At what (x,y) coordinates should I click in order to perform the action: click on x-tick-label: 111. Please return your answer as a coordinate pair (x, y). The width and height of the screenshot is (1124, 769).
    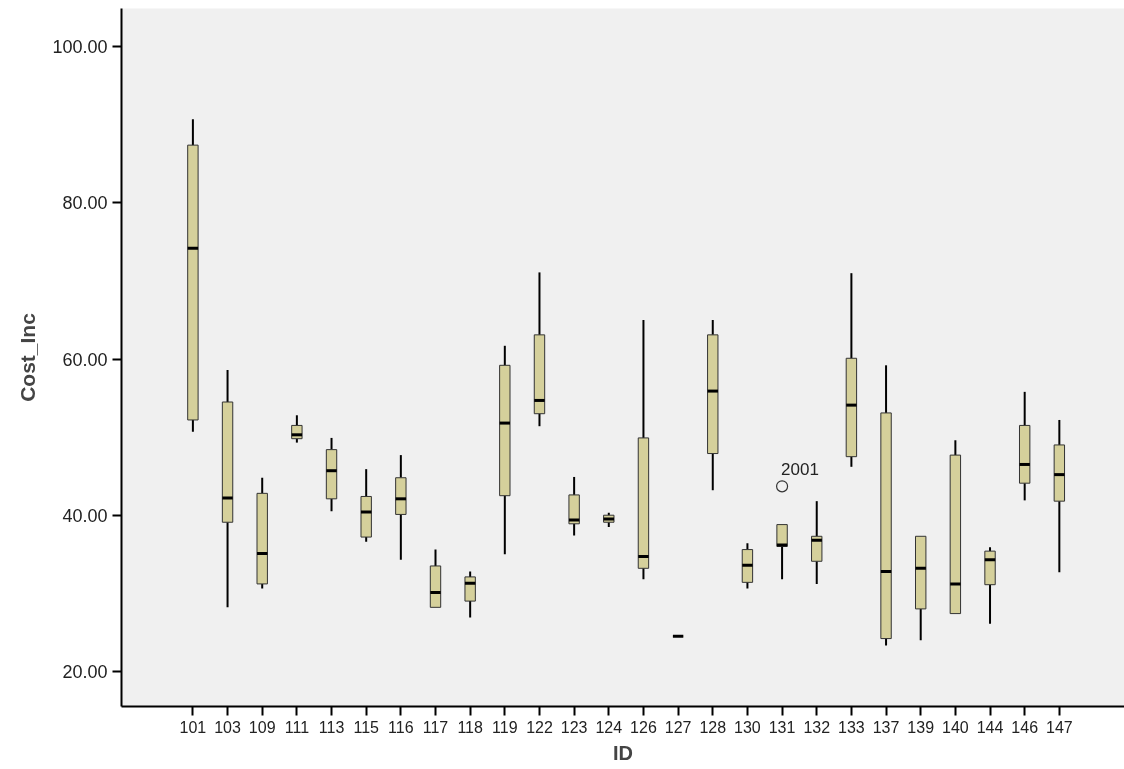
    Looking at the image, I should click on (297, 727).